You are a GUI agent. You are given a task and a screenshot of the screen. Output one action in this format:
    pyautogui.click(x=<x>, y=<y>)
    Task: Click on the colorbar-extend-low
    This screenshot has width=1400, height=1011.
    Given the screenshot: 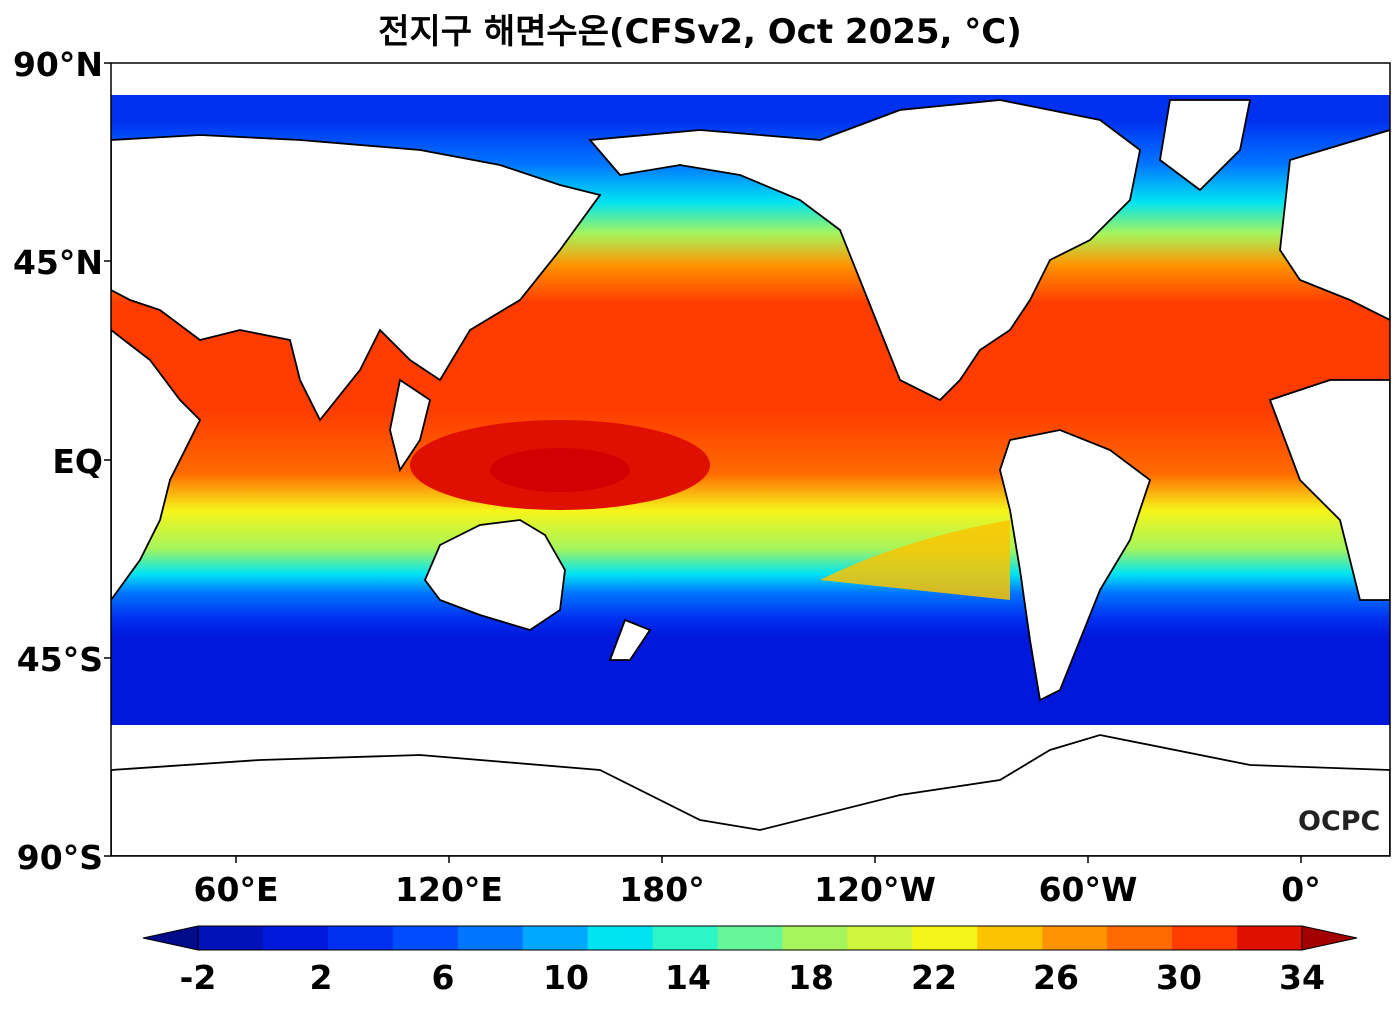 What is the action you would take?
    pyautogui.click(x=170, y=938)
    